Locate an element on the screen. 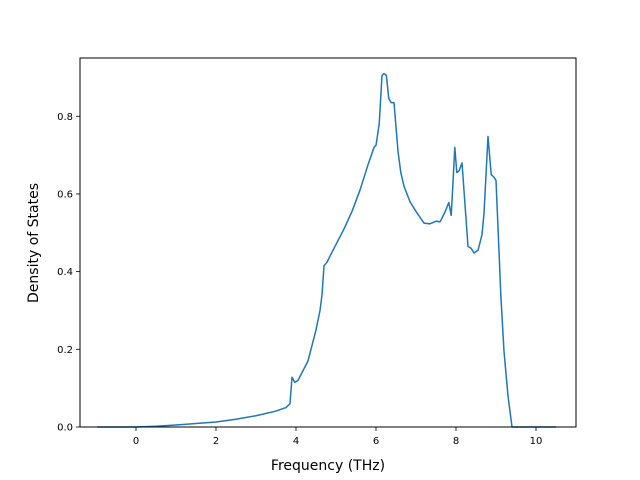 The image size is (640, 480). y-tick-label: 0.8 is located at coordinates (65, 117).